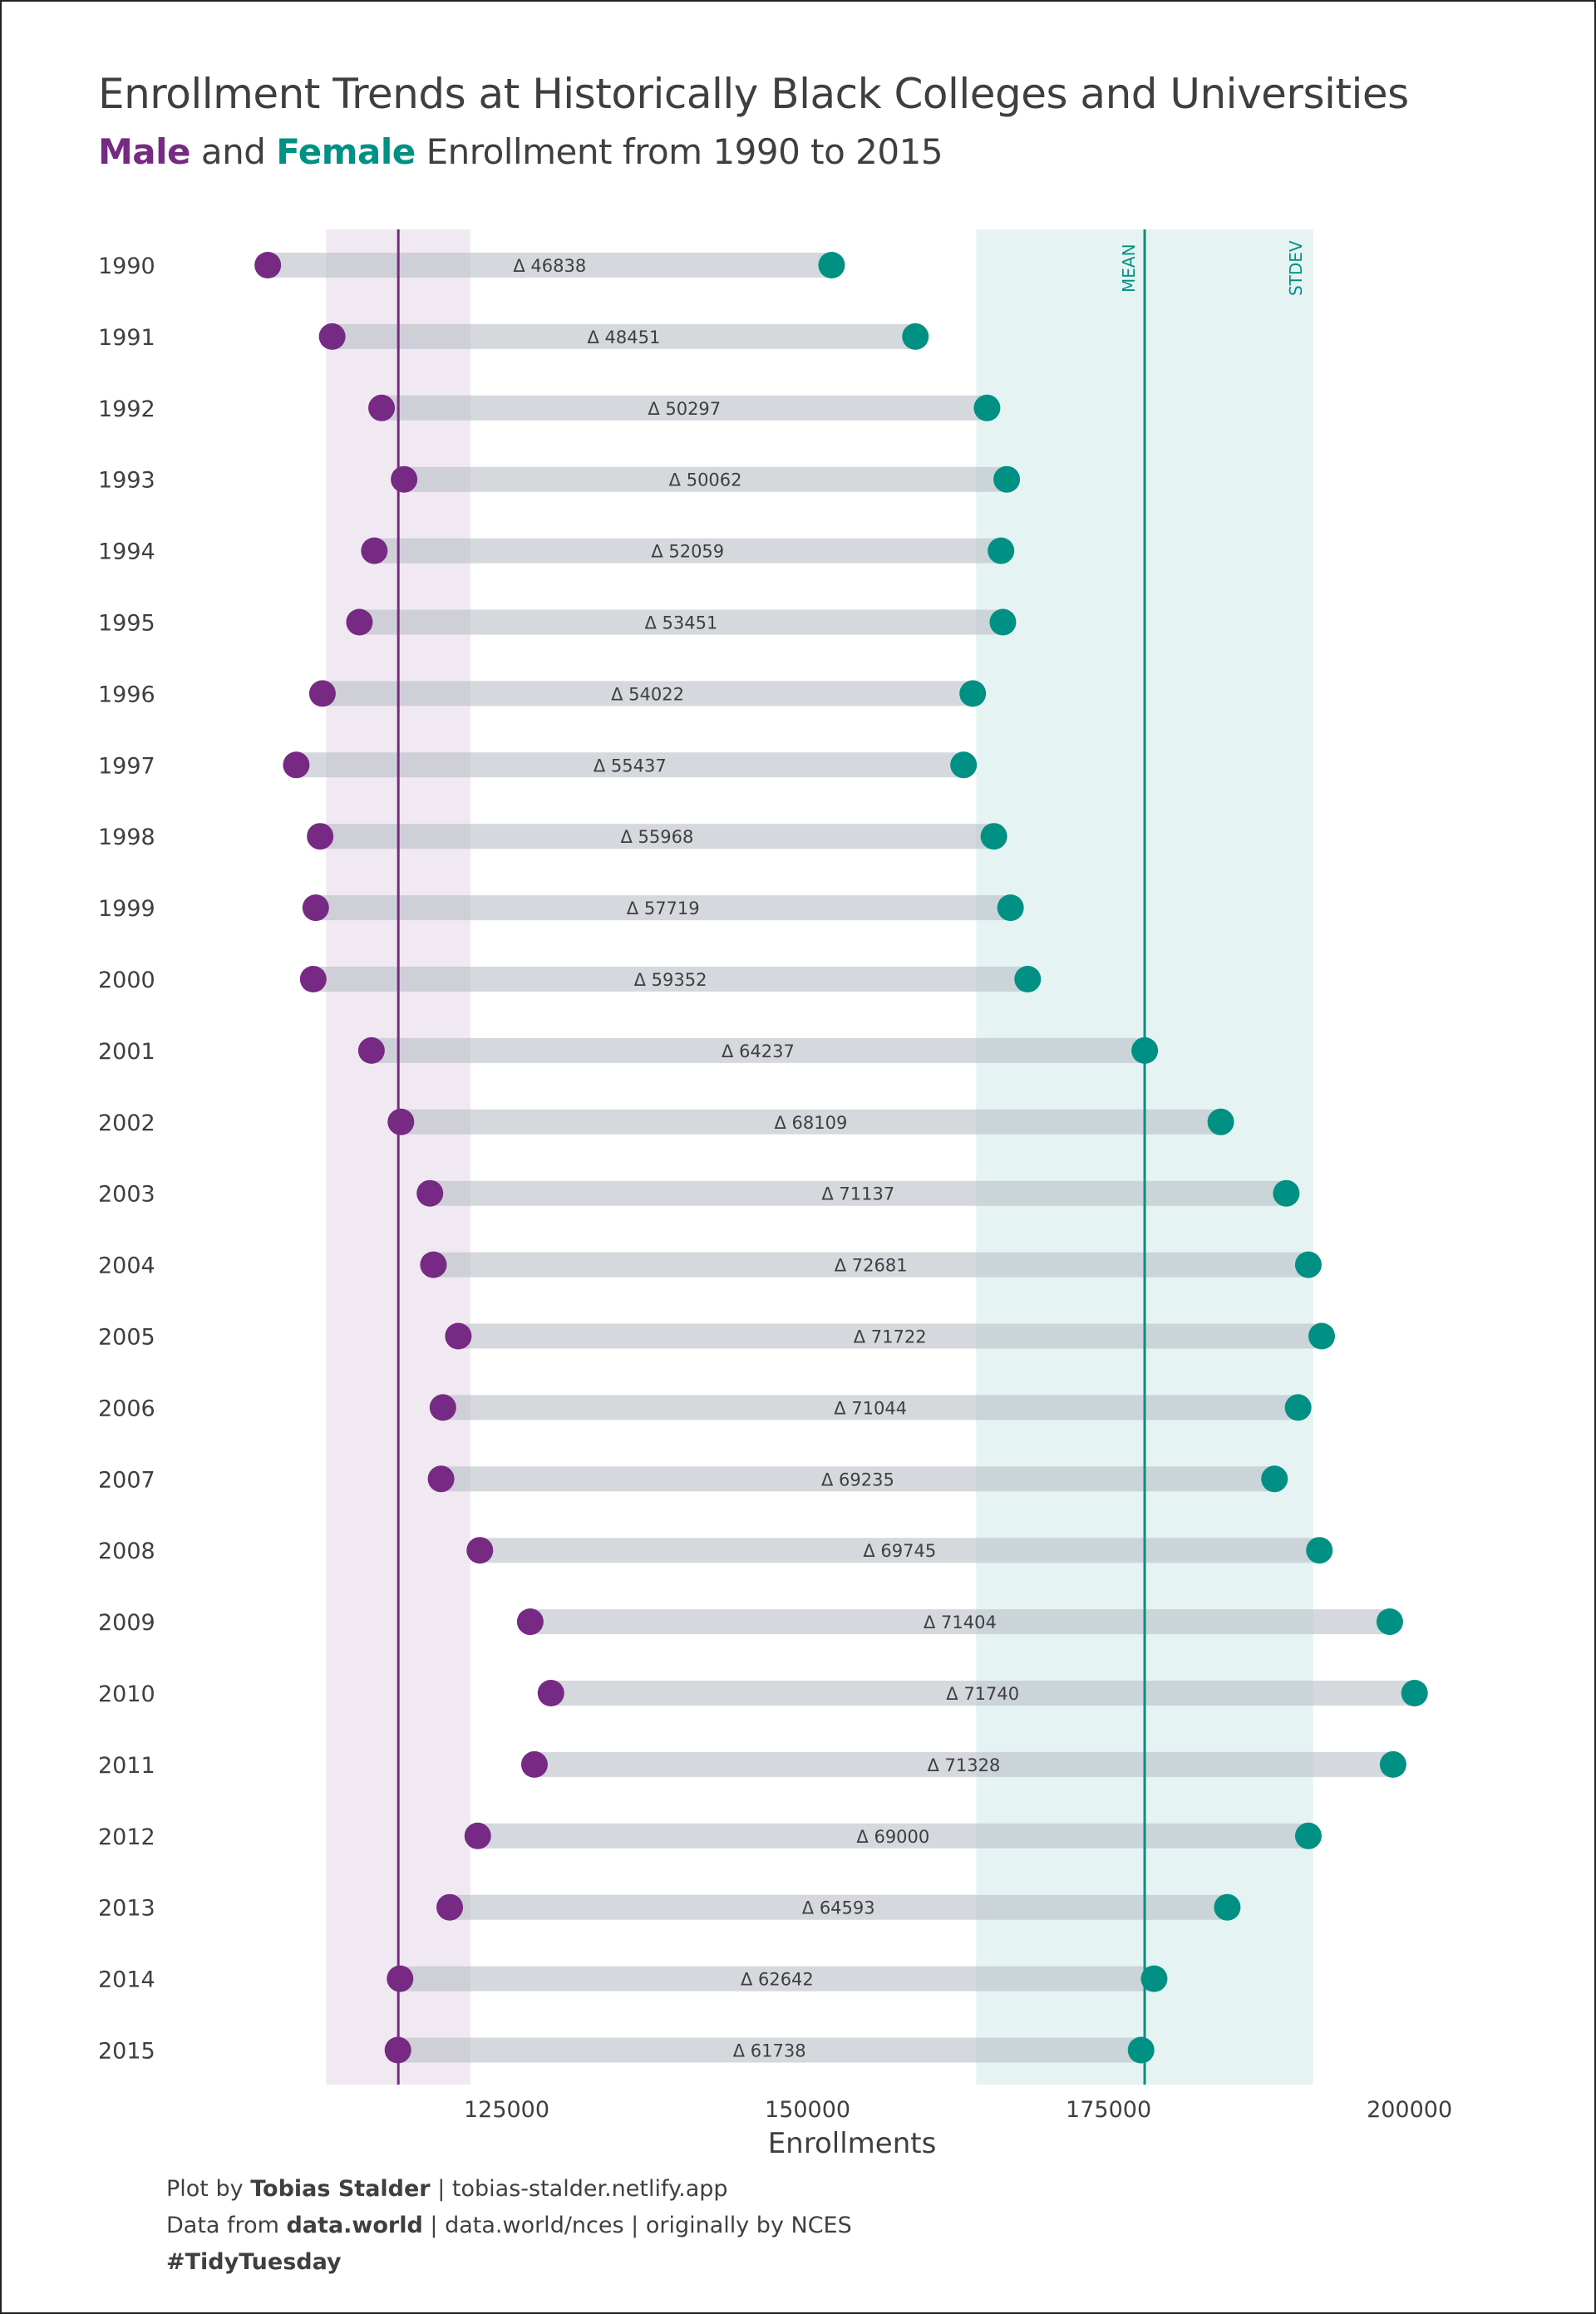 The image size is (1596, 2314). I want to click on subtitle-female-label: Female, so click(346, 151).